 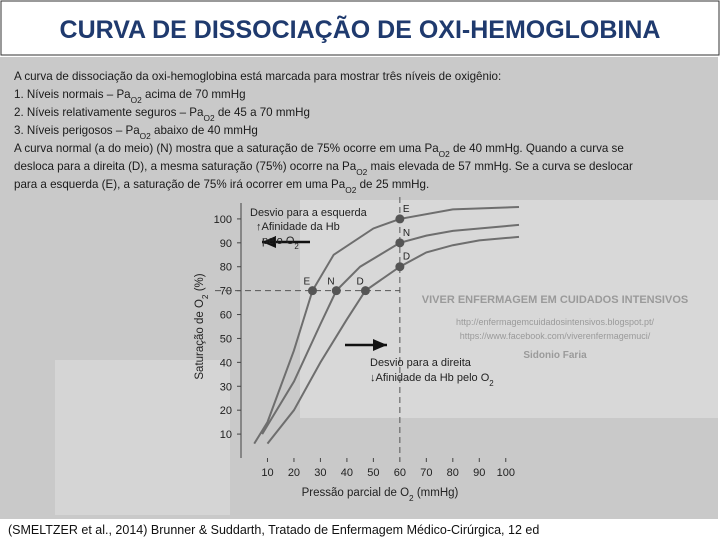 I want to click on body-text-segment: 2. Níveis relativamente seguros – Pa, so click(x=109, y=112).